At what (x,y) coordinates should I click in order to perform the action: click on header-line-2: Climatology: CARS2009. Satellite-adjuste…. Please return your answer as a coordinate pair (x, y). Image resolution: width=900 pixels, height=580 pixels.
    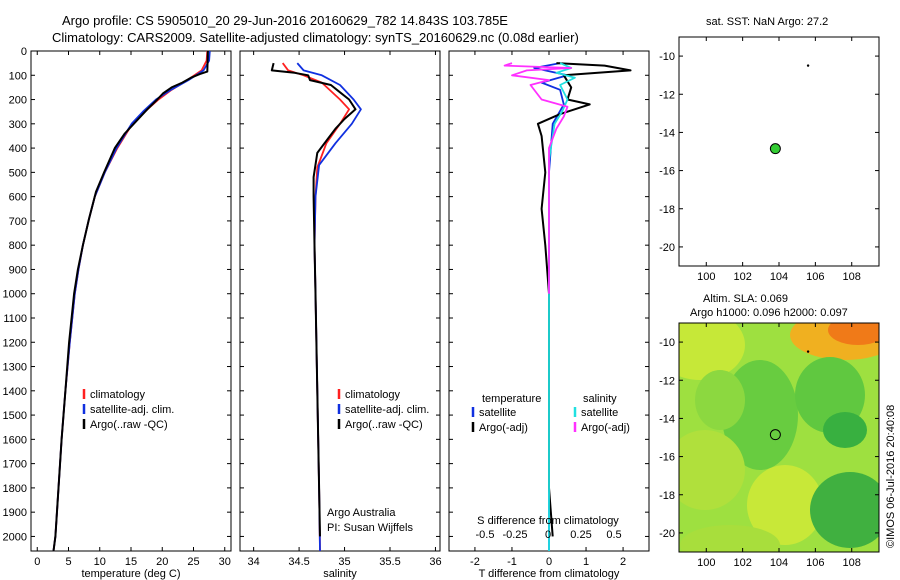
    Looking at the image, I should click on (315, 37).